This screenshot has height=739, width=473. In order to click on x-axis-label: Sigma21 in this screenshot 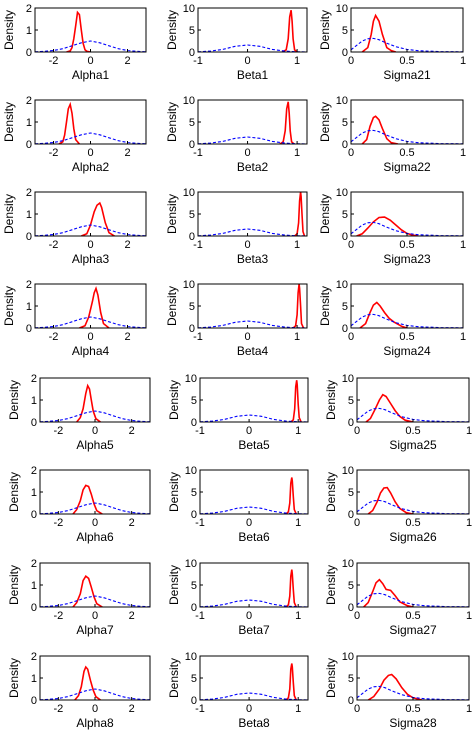, I will do `click(407, 75)`.